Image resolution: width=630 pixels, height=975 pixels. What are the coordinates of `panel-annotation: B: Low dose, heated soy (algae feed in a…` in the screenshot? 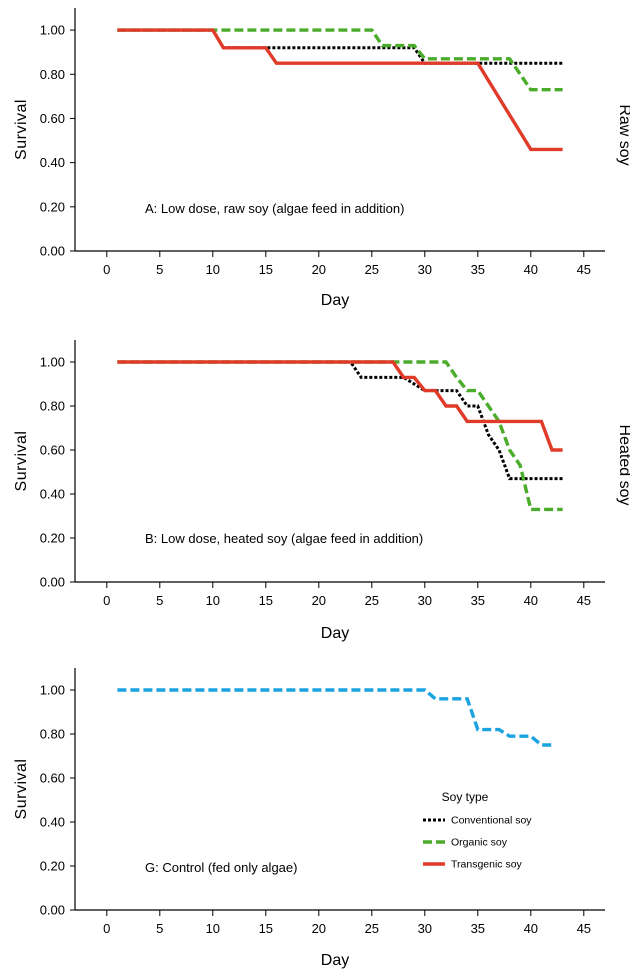 It's located at (284, 538).